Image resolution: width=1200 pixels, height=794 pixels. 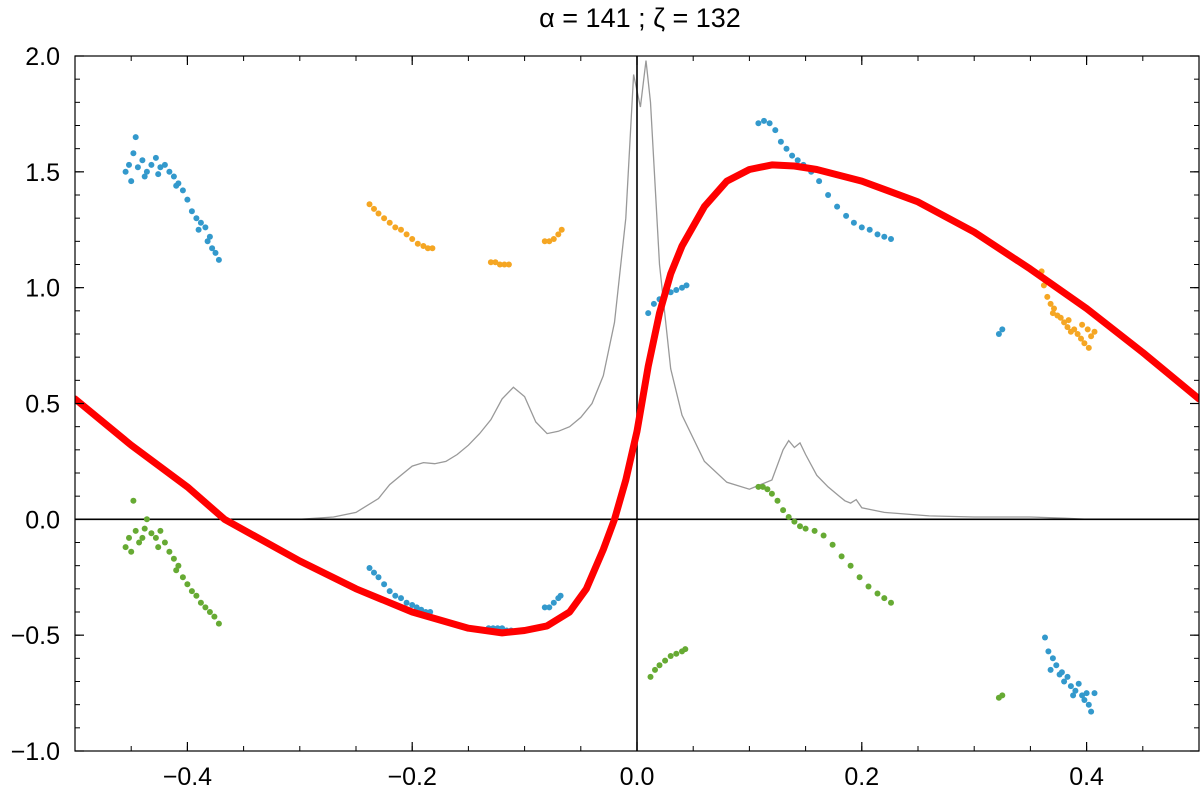 What do you see at coordinates (42, 289) in the screenshot?
I see `y-tick-label: 1.0` at bounding box center [42, 289].